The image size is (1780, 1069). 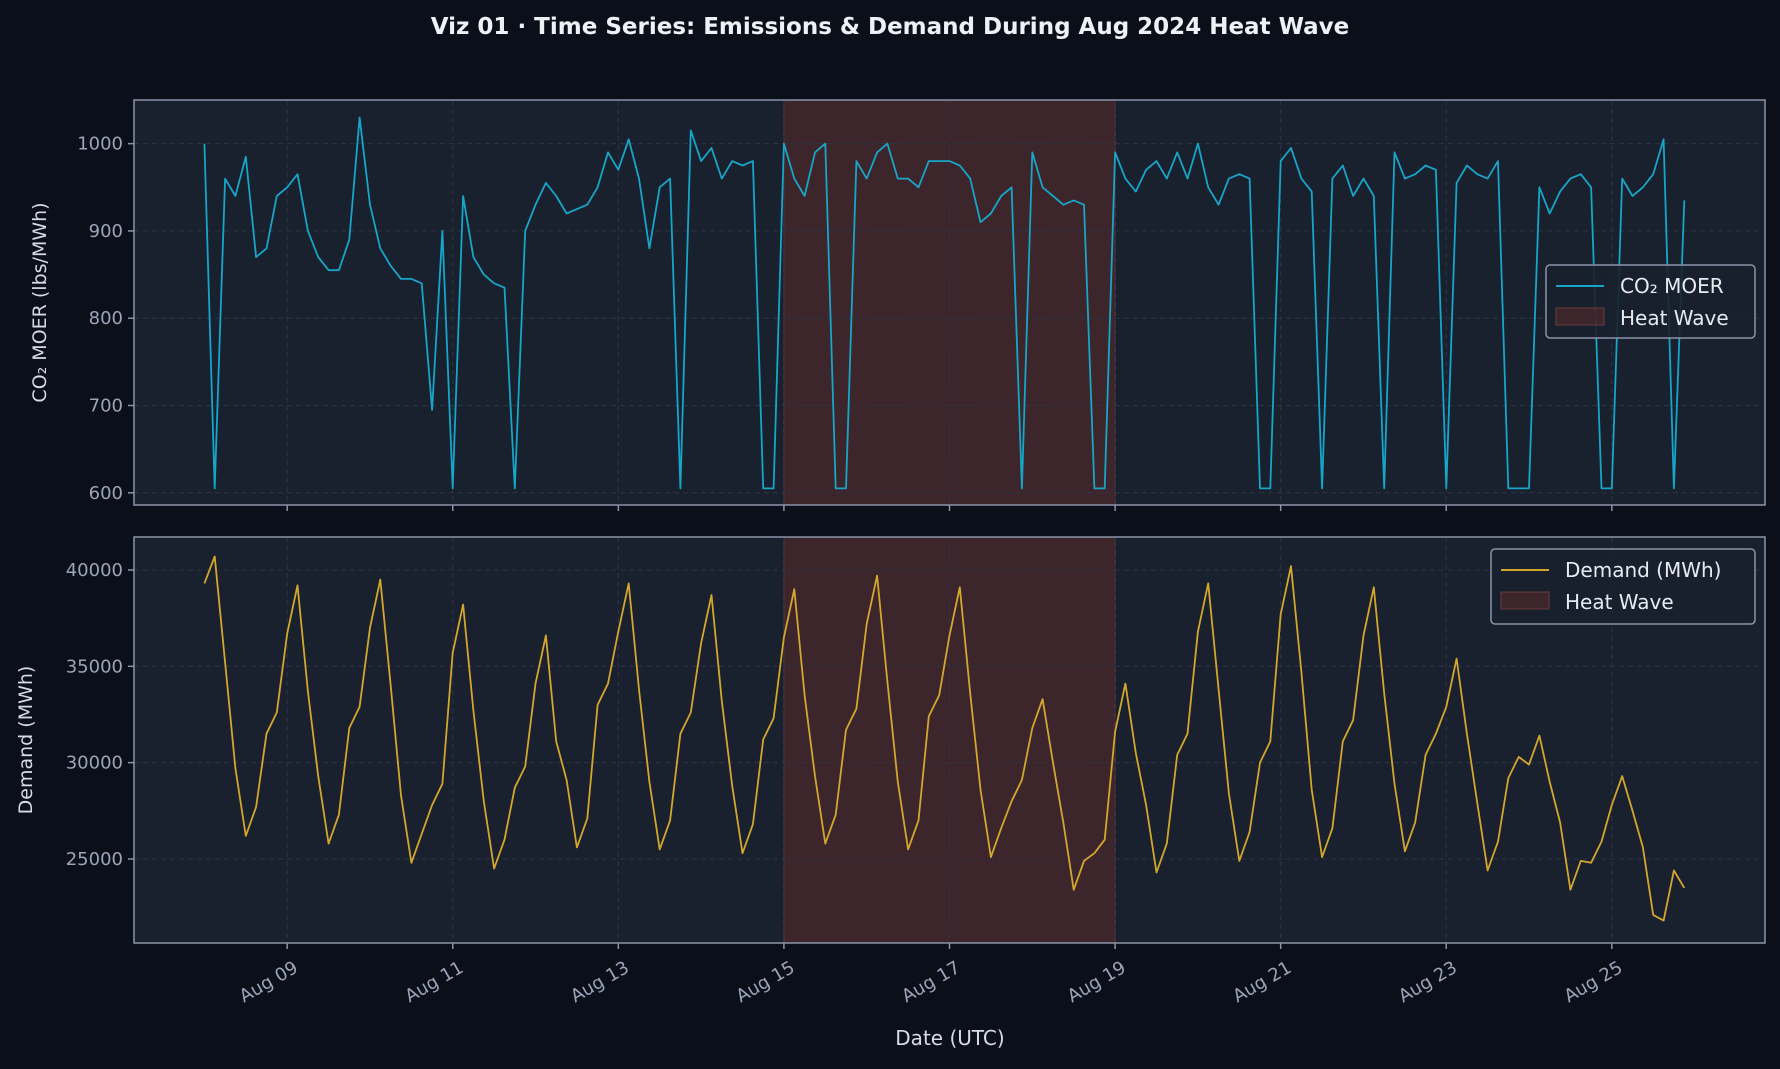 I want to click on legend-label: CO₂ MOER, so click(x=1672, y=286).